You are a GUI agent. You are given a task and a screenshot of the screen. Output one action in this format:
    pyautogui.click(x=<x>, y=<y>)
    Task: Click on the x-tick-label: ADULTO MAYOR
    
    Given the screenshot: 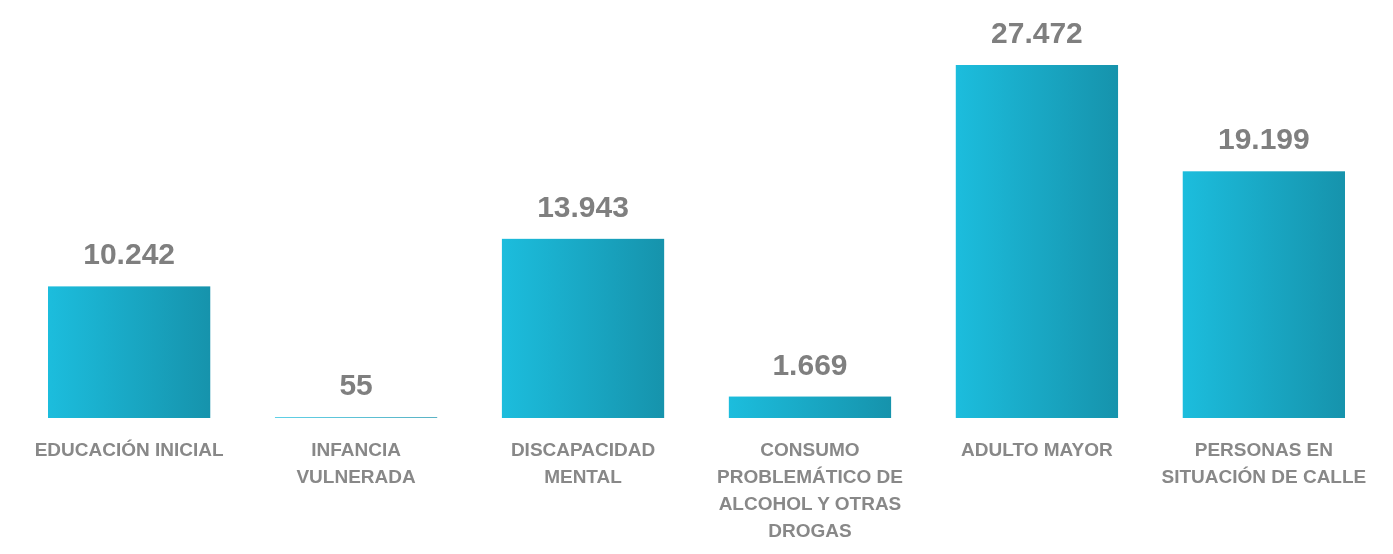 What is the action you would take?
    pyautogui.click(x=1037, y=449)
    